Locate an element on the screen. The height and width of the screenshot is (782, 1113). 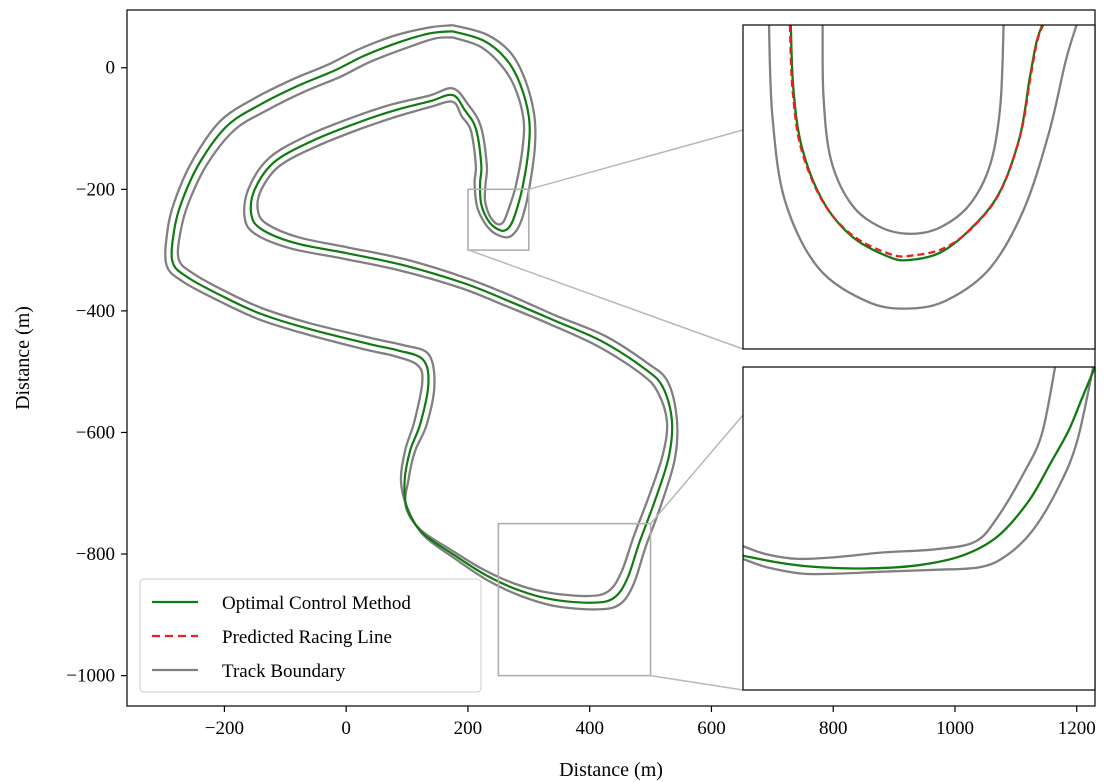
inset-bottom-background is located at coordinates (919, 528).